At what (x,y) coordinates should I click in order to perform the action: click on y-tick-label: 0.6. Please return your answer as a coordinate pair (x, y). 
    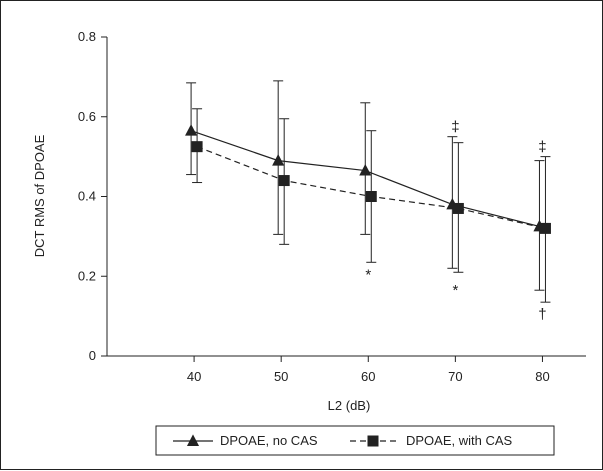
    Looking at the image, I should click on (87, 116).